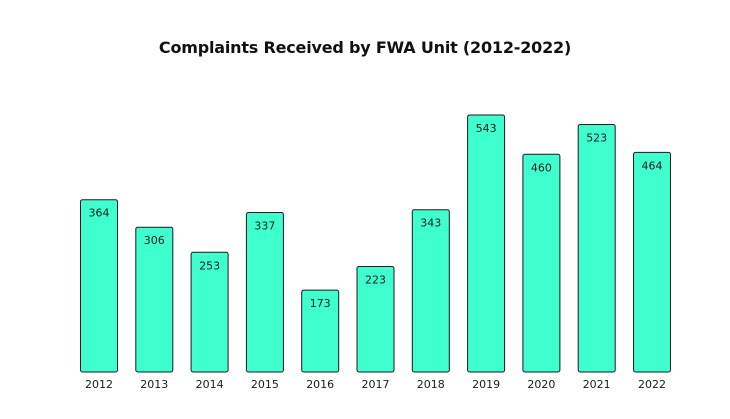 This screenshot has height=419, width=730. Describe the element at coordinates (652, 384) in the screenshot. I see `x-tick-label-2022: 2022` at that location.